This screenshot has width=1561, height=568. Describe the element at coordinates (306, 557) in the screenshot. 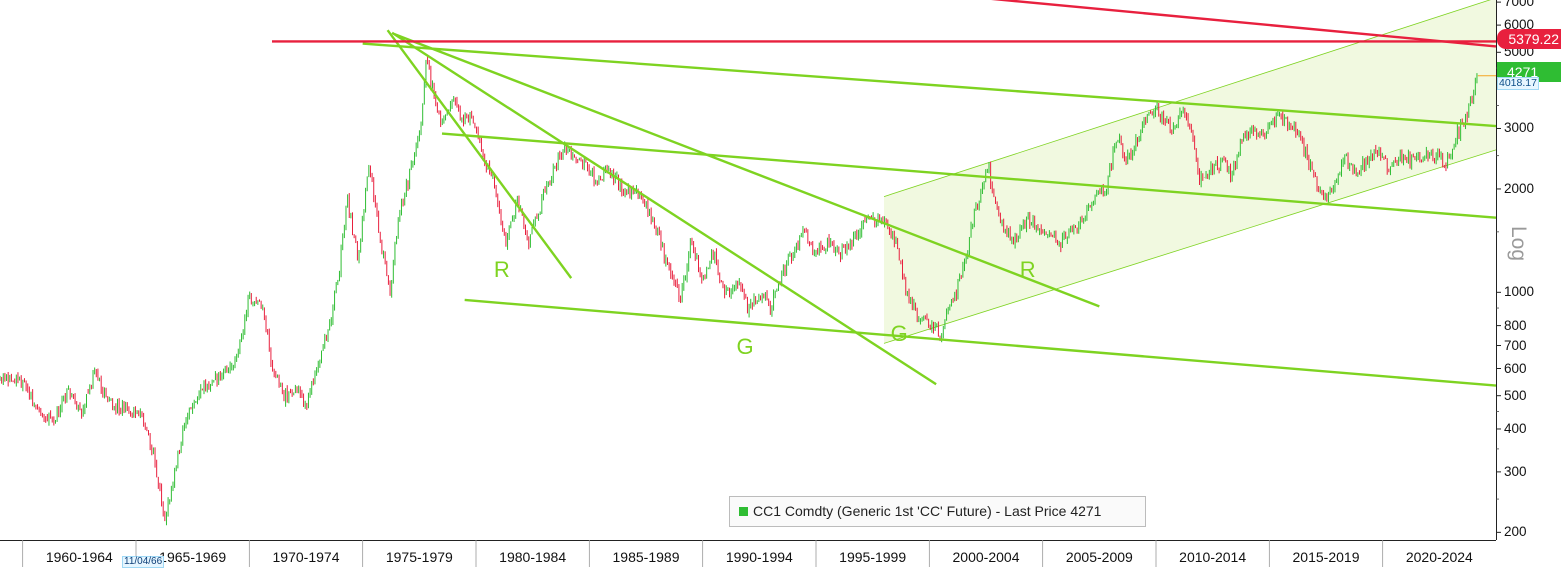

I see `x-tick-label: 1970-1974` at that location.